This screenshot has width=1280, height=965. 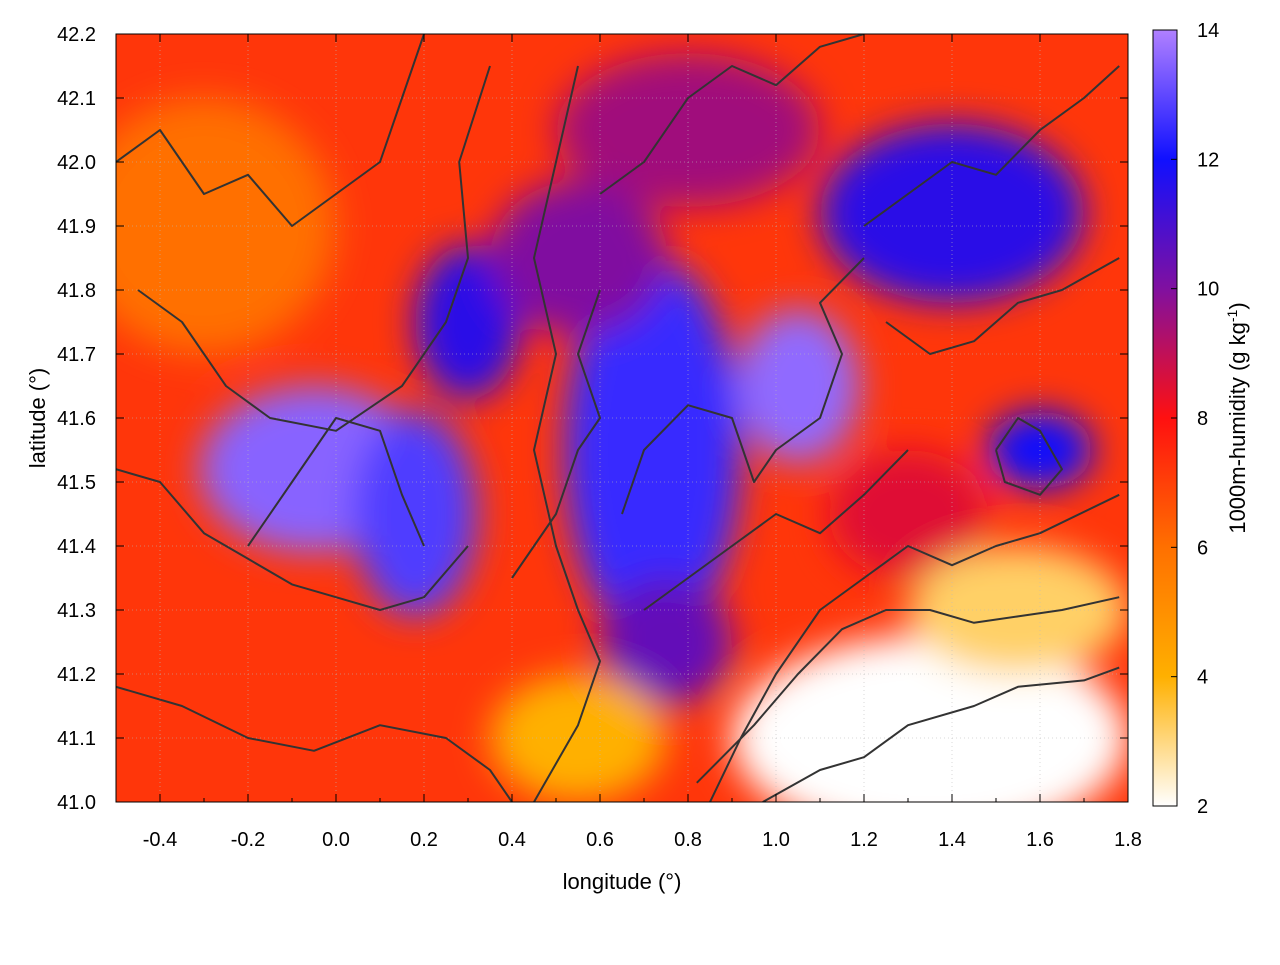 I want to click on colorbar-tick-label: 10, so click(x=1208, y=290).